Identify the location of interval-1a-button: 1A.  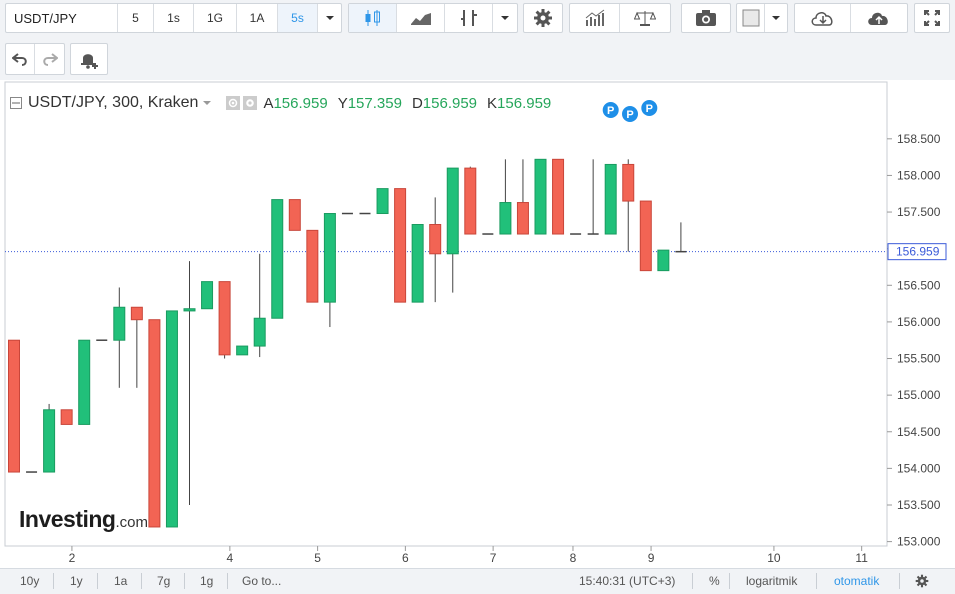
(257, 18).